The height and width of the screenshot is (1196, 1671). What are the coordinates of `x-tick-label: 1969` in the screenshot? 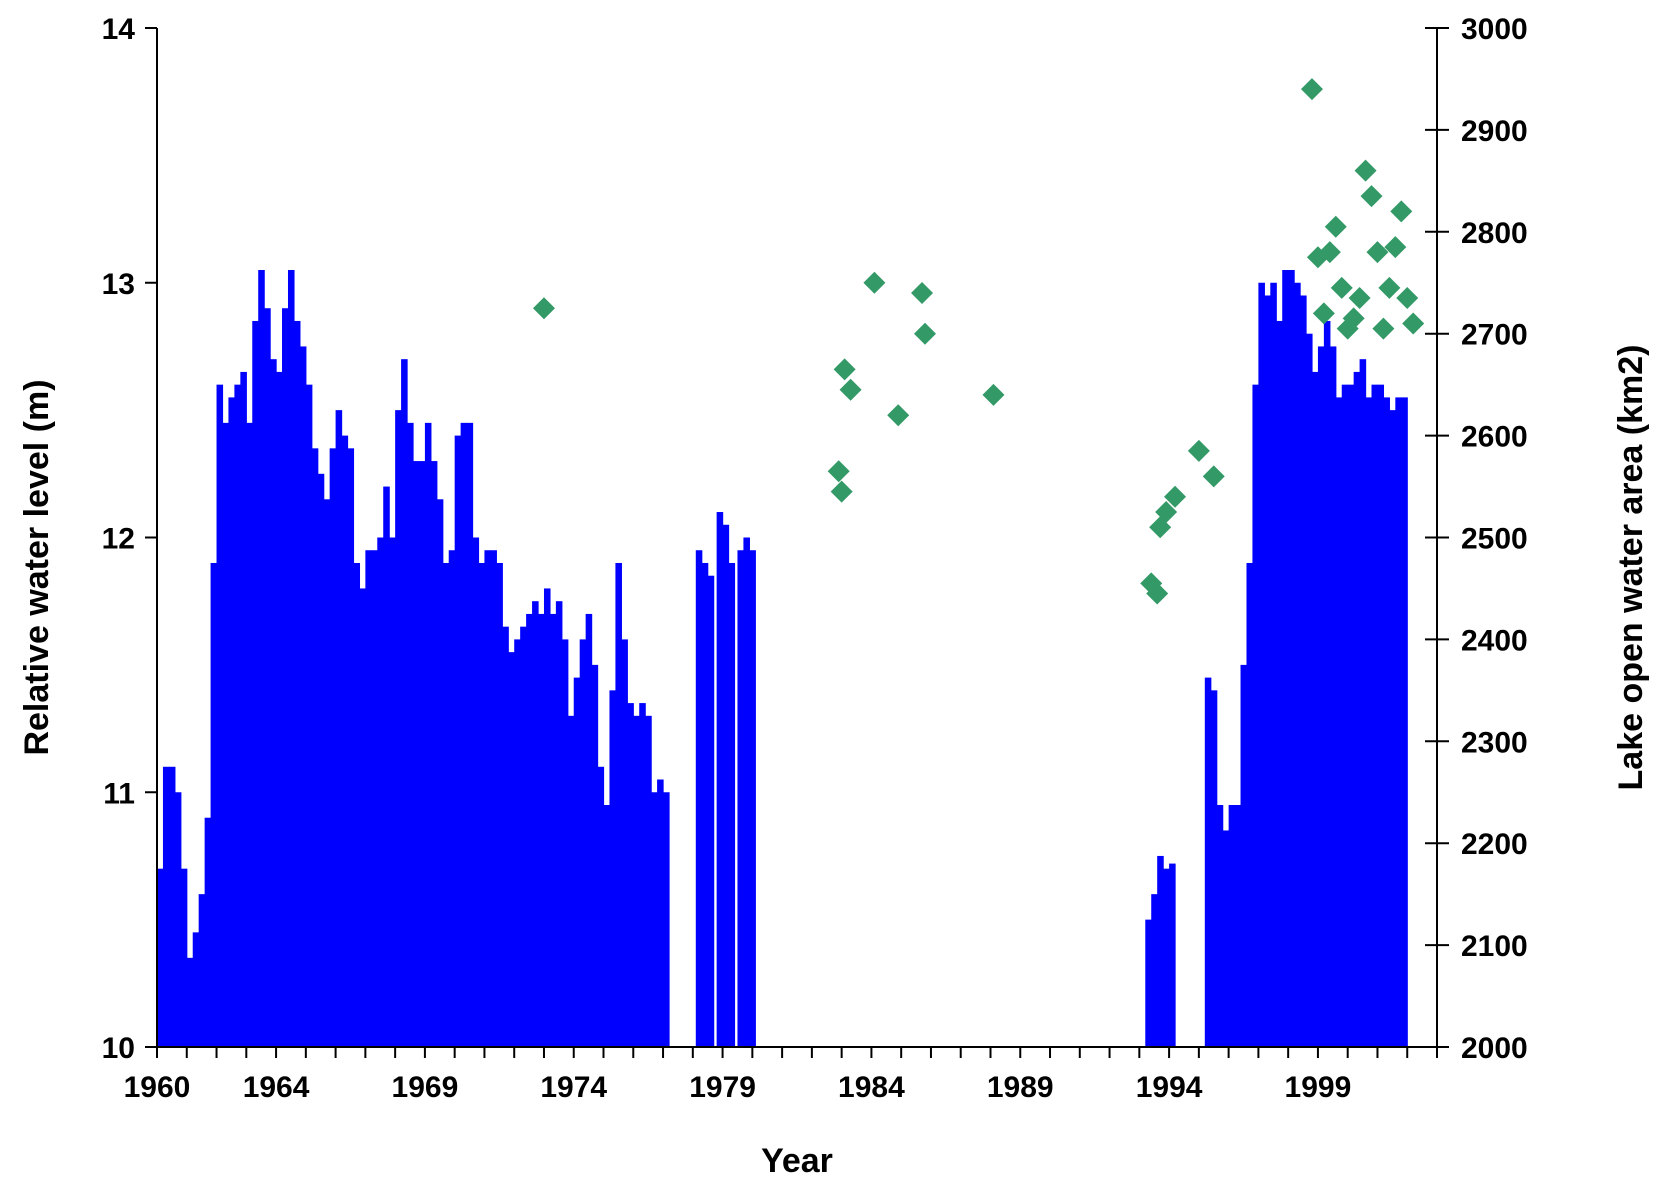 It's located at (425, 1087).